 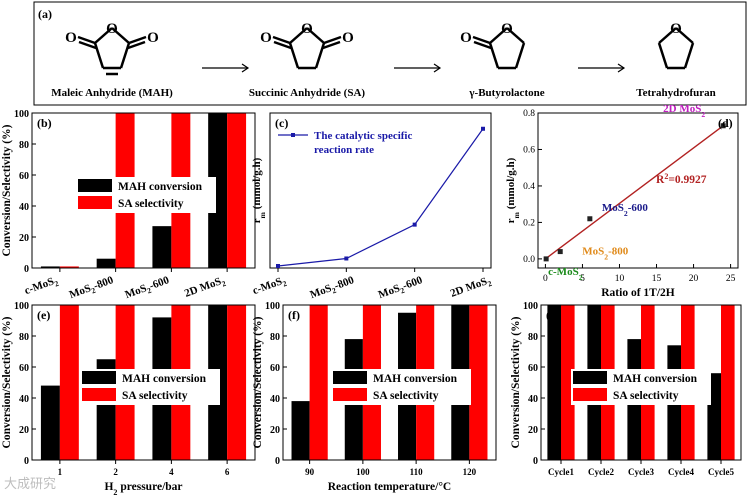 What do you see at coordinates (307, 48) in the screenshot?
I see `succinic-anhydride-structure` at bounding box center [307, 48].